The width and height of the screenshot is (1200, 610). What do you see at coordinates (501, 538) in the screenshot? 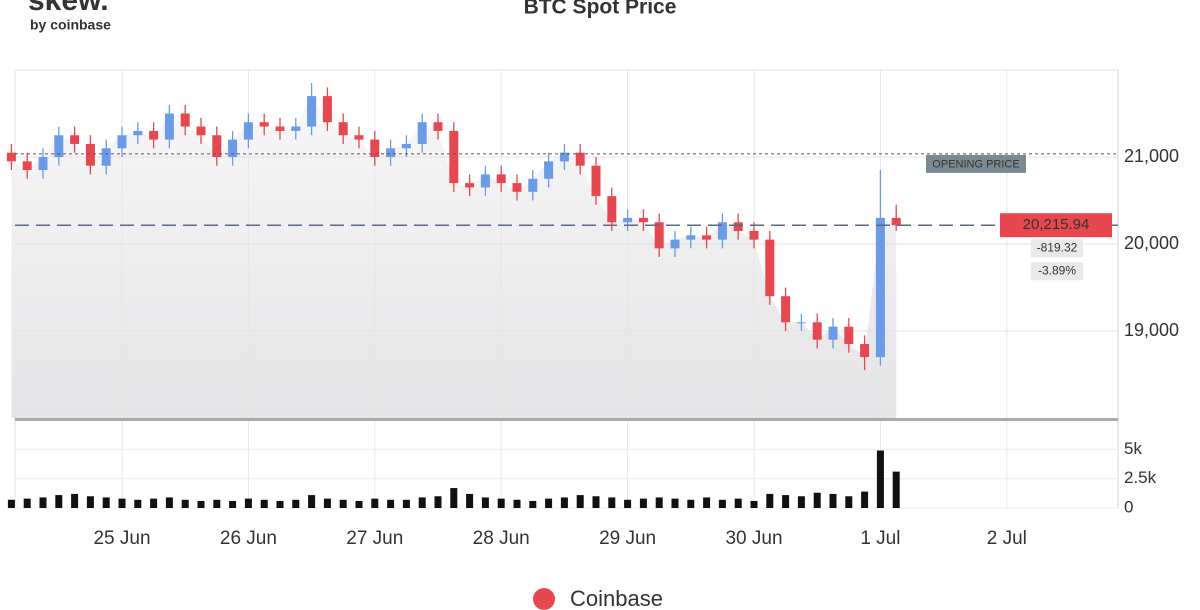
I see `x-tick-label: 28 Jun` at bounding box center [501, 538].